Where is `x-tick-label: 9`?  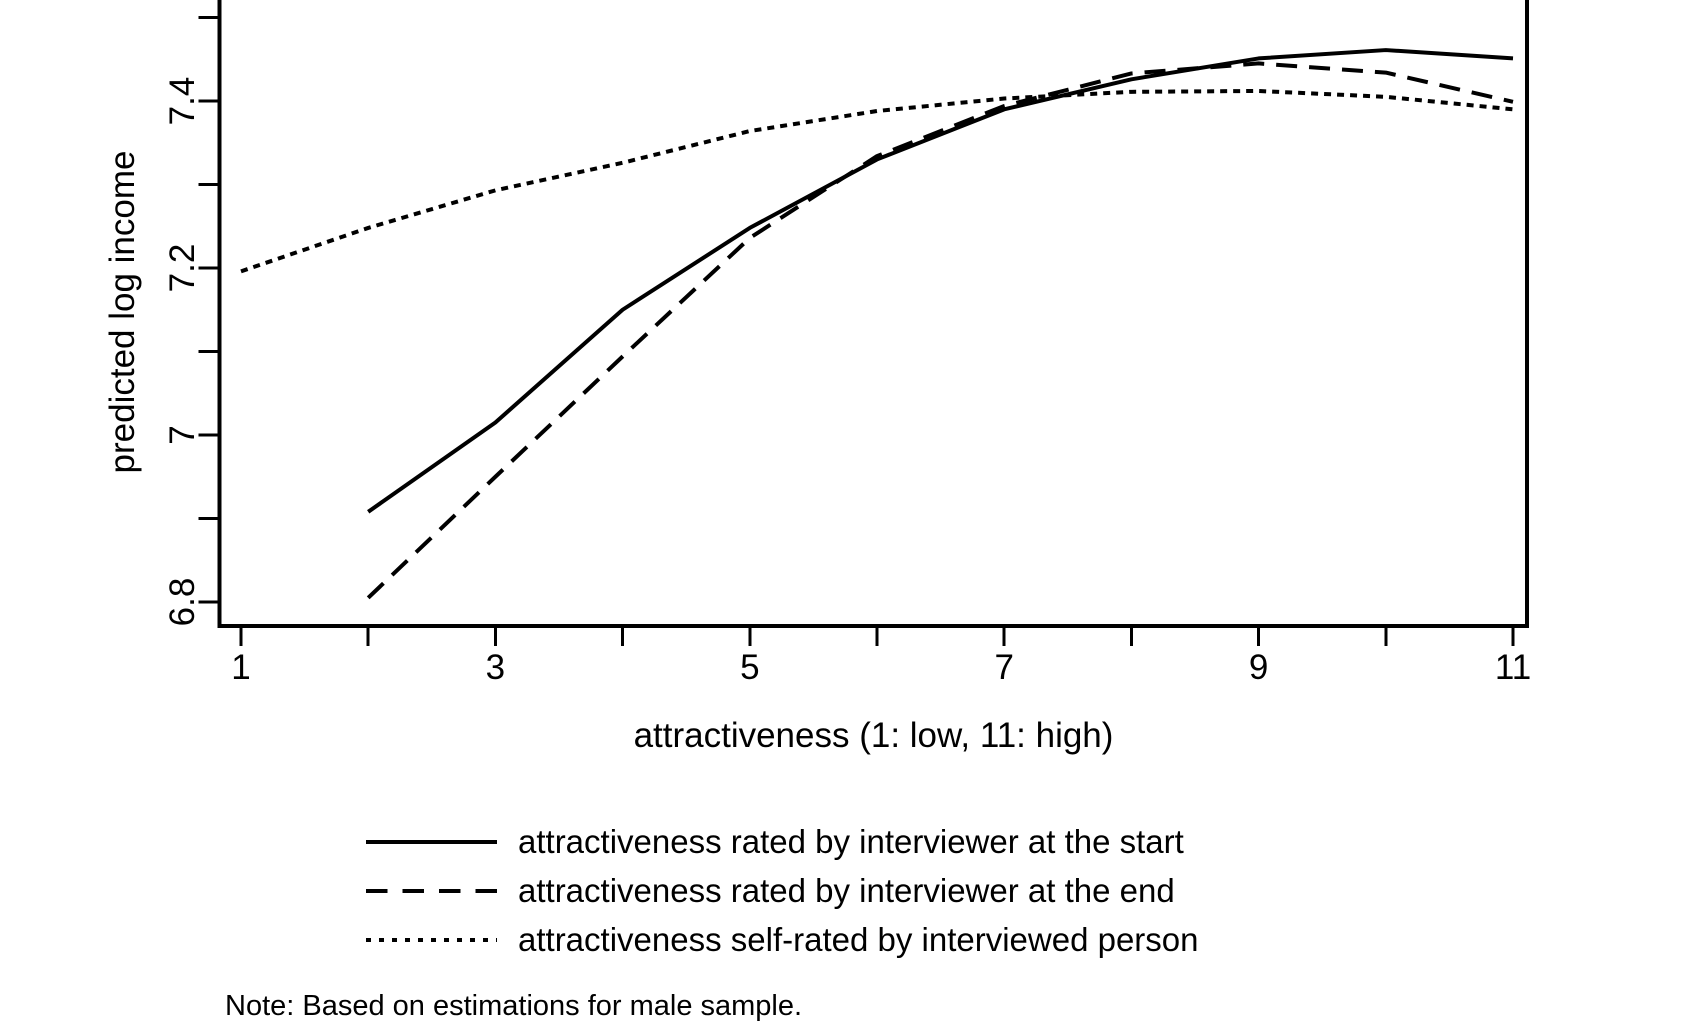 x-tick-label: 9 is located at coordinates (1258, 667).